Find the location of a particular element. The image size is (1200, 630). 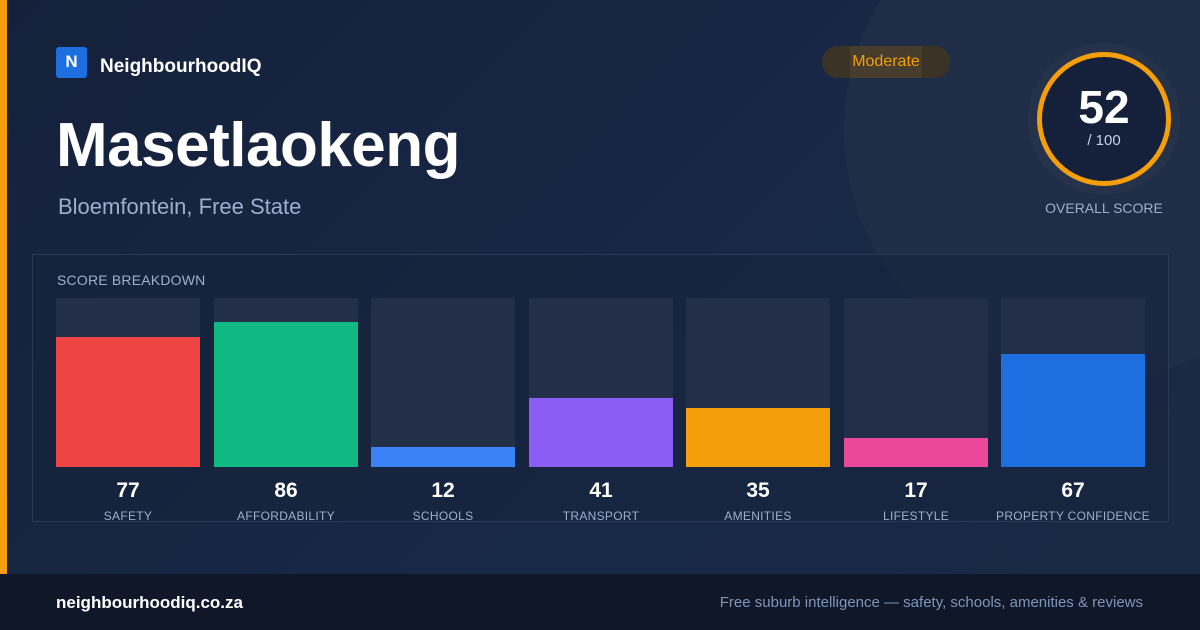

score-bar-label: LIFESTYLE is located at coordinates (916, 516).